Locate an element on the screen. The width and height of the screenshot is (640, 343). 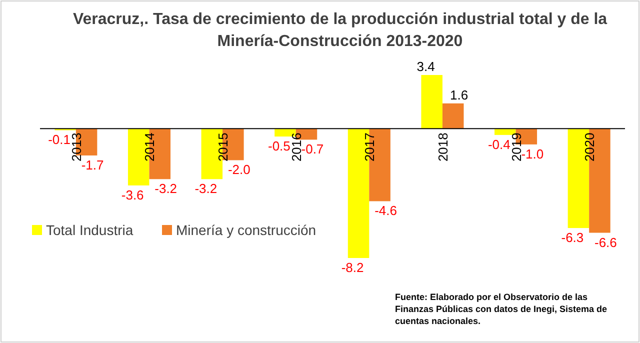
data-label: -1.0 is located at coordinates (532, 154).